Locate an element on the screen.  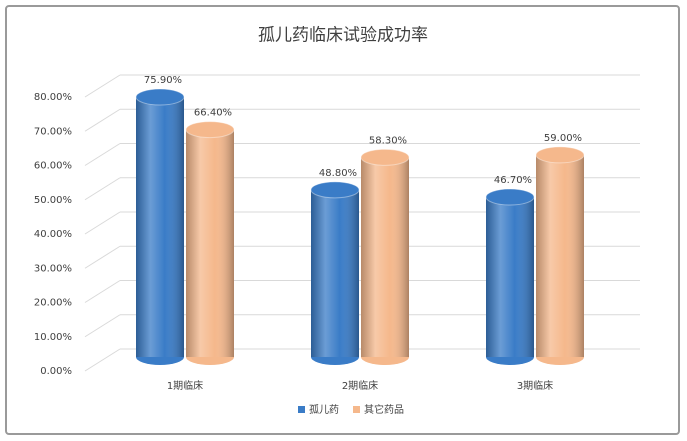
y-tick-label: 50.00% is located at coordinates (53, 200).